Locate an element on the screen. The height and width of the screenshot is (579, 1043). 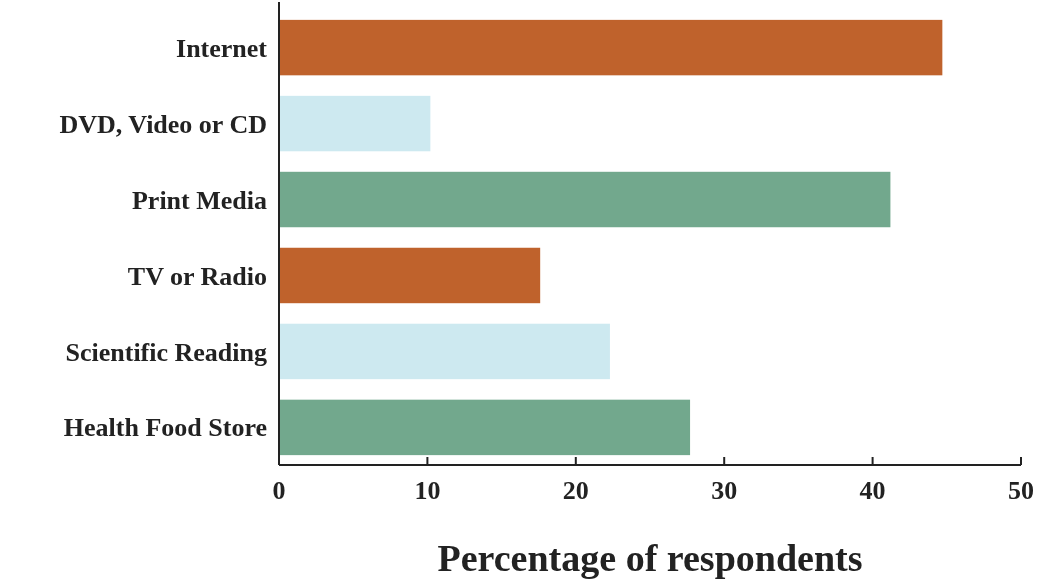
y-tick-label: Print Media is located at coordinates (199, 200).